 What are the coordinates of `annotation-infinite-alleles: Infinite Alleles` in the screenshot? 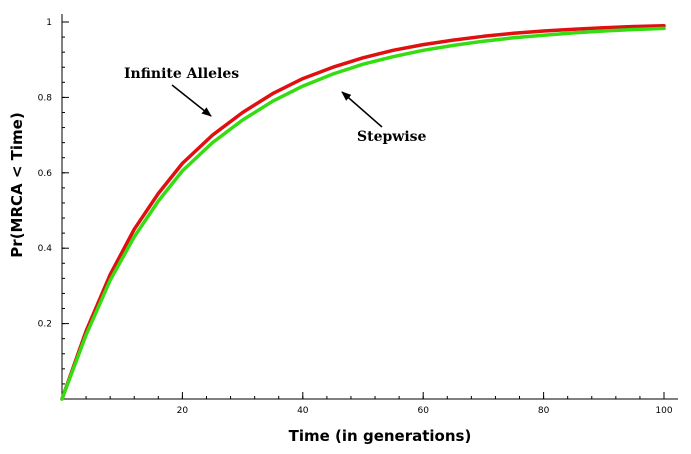 It's located at (181, 74).